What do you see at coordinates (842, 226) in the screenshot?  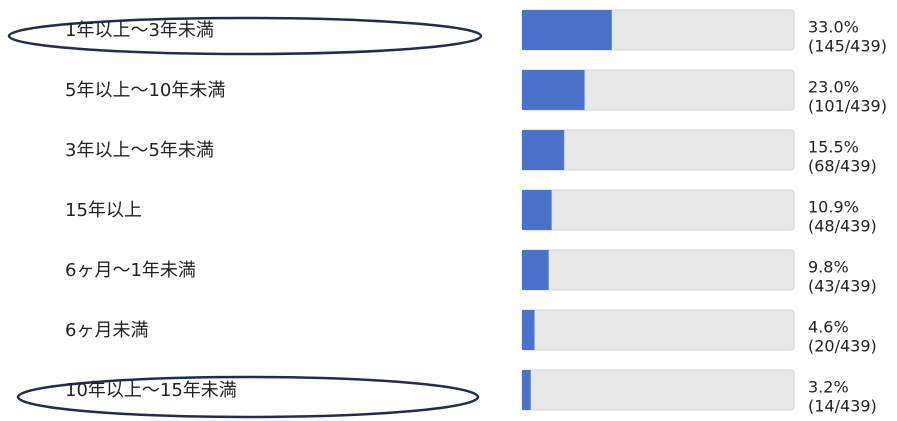 I see `count-label: (48/439)` at bounding box center [842, 226].